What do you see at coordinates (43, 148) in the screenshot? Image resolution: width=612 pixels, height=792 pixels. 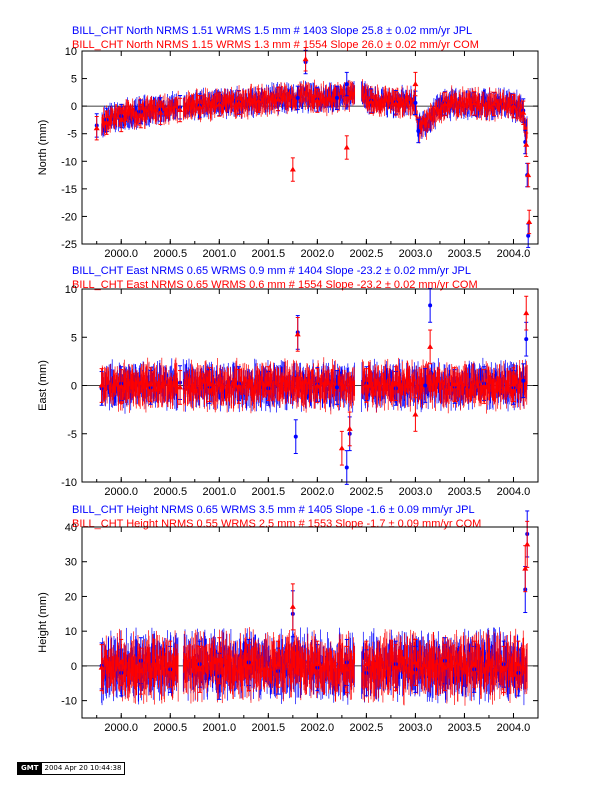 I see `y-axis-label: North (mm)` at bounding box center [43, 148].